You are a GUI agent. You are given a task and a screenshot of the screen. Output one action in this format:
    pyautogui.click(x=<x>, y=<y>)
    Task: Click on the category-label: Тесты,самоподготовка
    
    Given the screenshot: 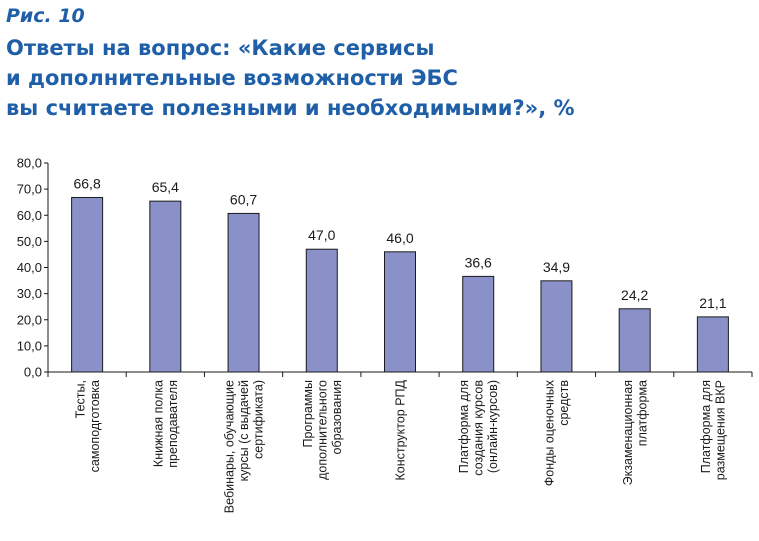 What is the action you would take?
    pyautogui.click(x=87, y=426)
    